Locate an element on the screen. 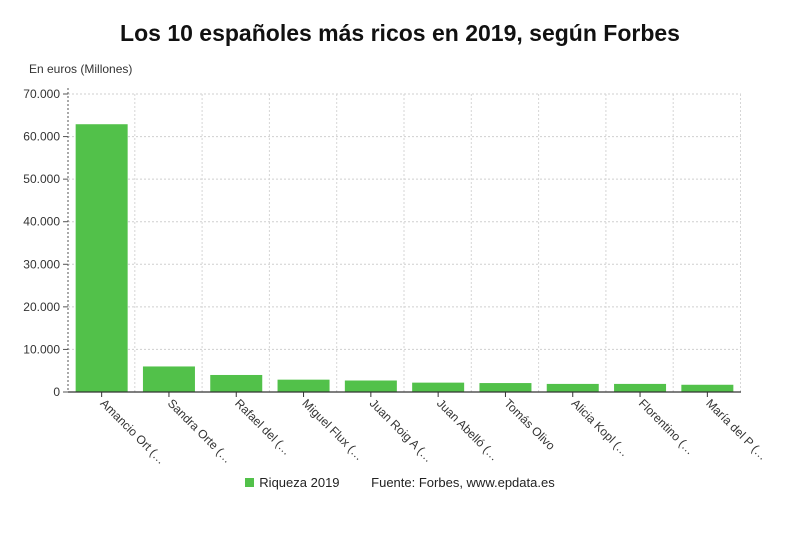  source-note: Fuente: Forbes, www.epdata.es is located at coordinates (463, 482).